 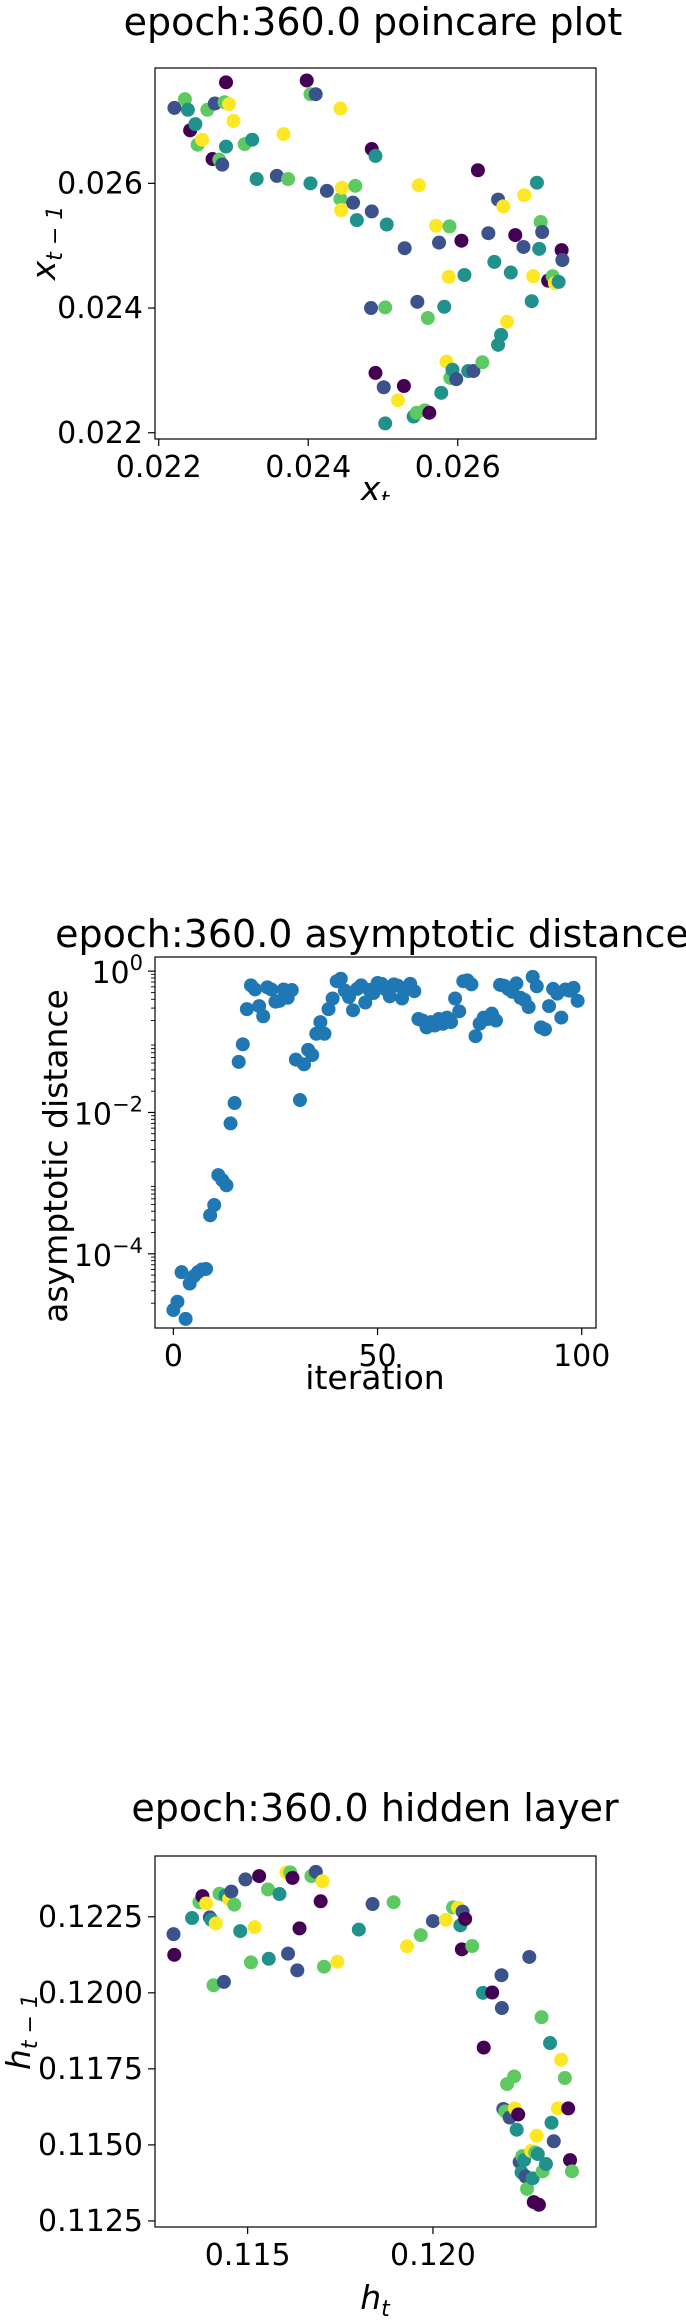 What do you see at coordinates (458, 467) in the screenshot?
I see `x-tick-label: 0.026` at bounding box center [458, 467].